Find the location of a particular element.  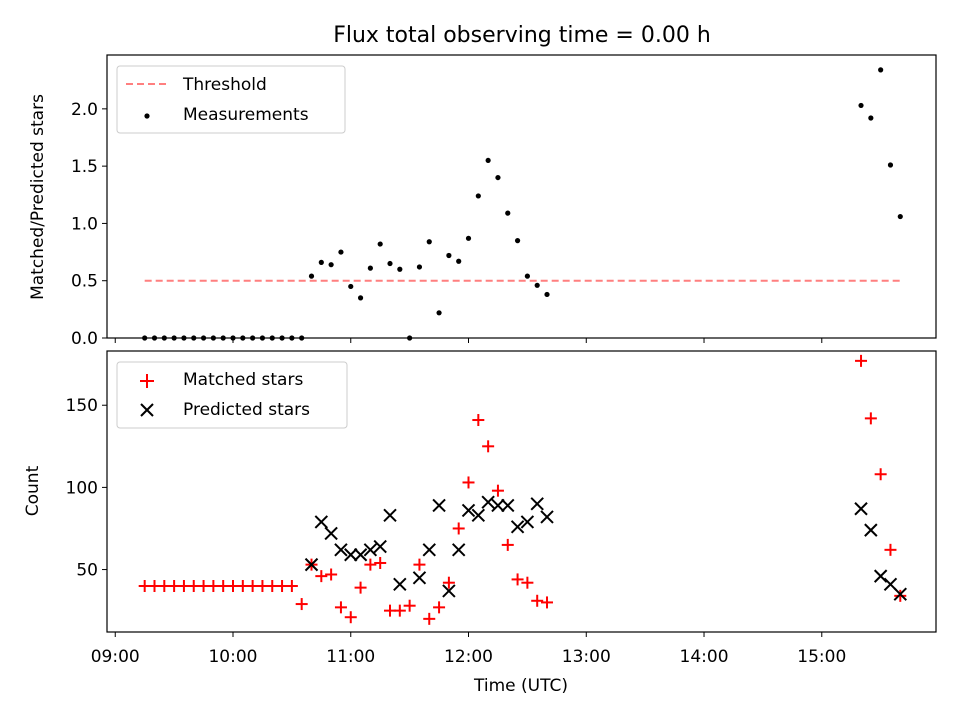

x-axis-label: Time (UTC) is located at coordinates (520, 686).